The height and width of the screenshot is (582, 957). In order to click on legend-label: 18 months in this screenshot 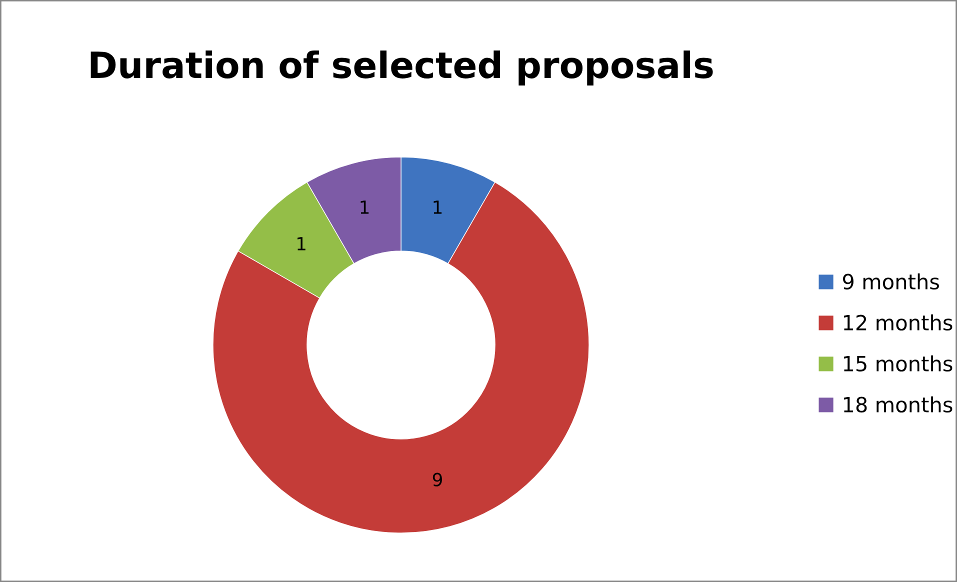, I will do `click(898, 404)`.